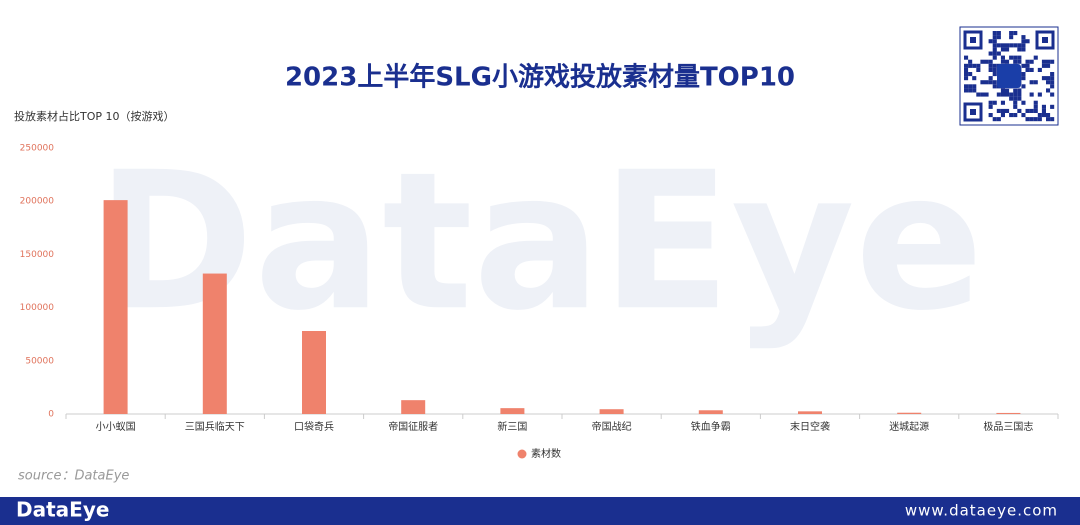 The width and height of the screenshot is (1080, 525). Describe the element at coordinates (711, 426) in the screenshot. I see `x-tick-label: 铁血争霸` at that location.